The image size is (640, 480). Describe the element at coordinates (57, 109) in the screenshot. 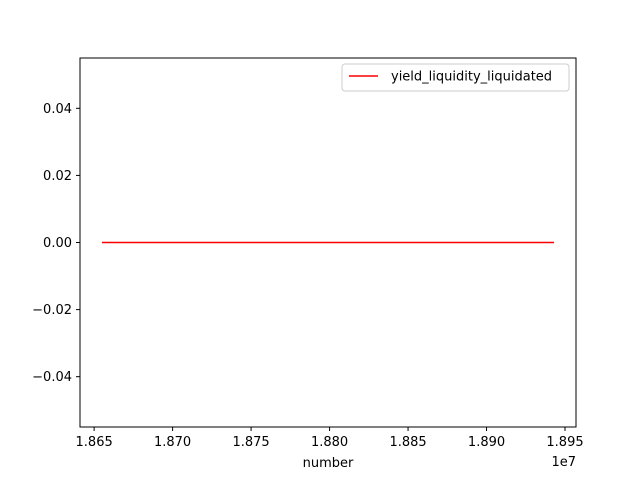

I see `y-tick-label: 0.04` at that location.